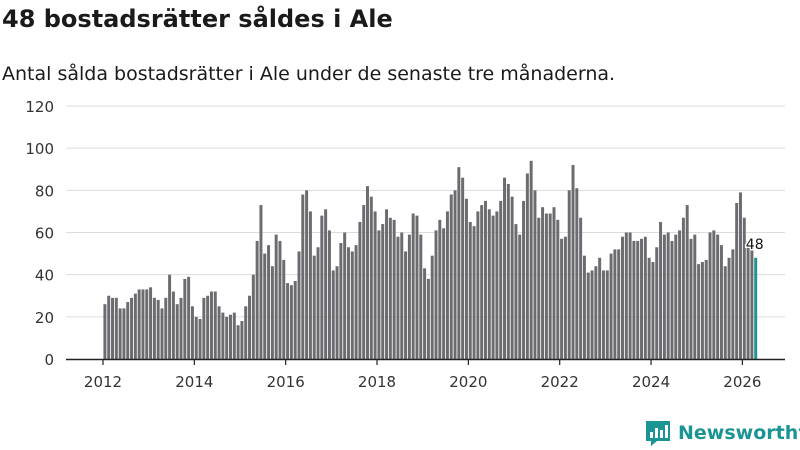  What do you see at coordinates (44, 318) in the screenshot?
I see `y-tick-label: 20` at bounding box center [44, 318].